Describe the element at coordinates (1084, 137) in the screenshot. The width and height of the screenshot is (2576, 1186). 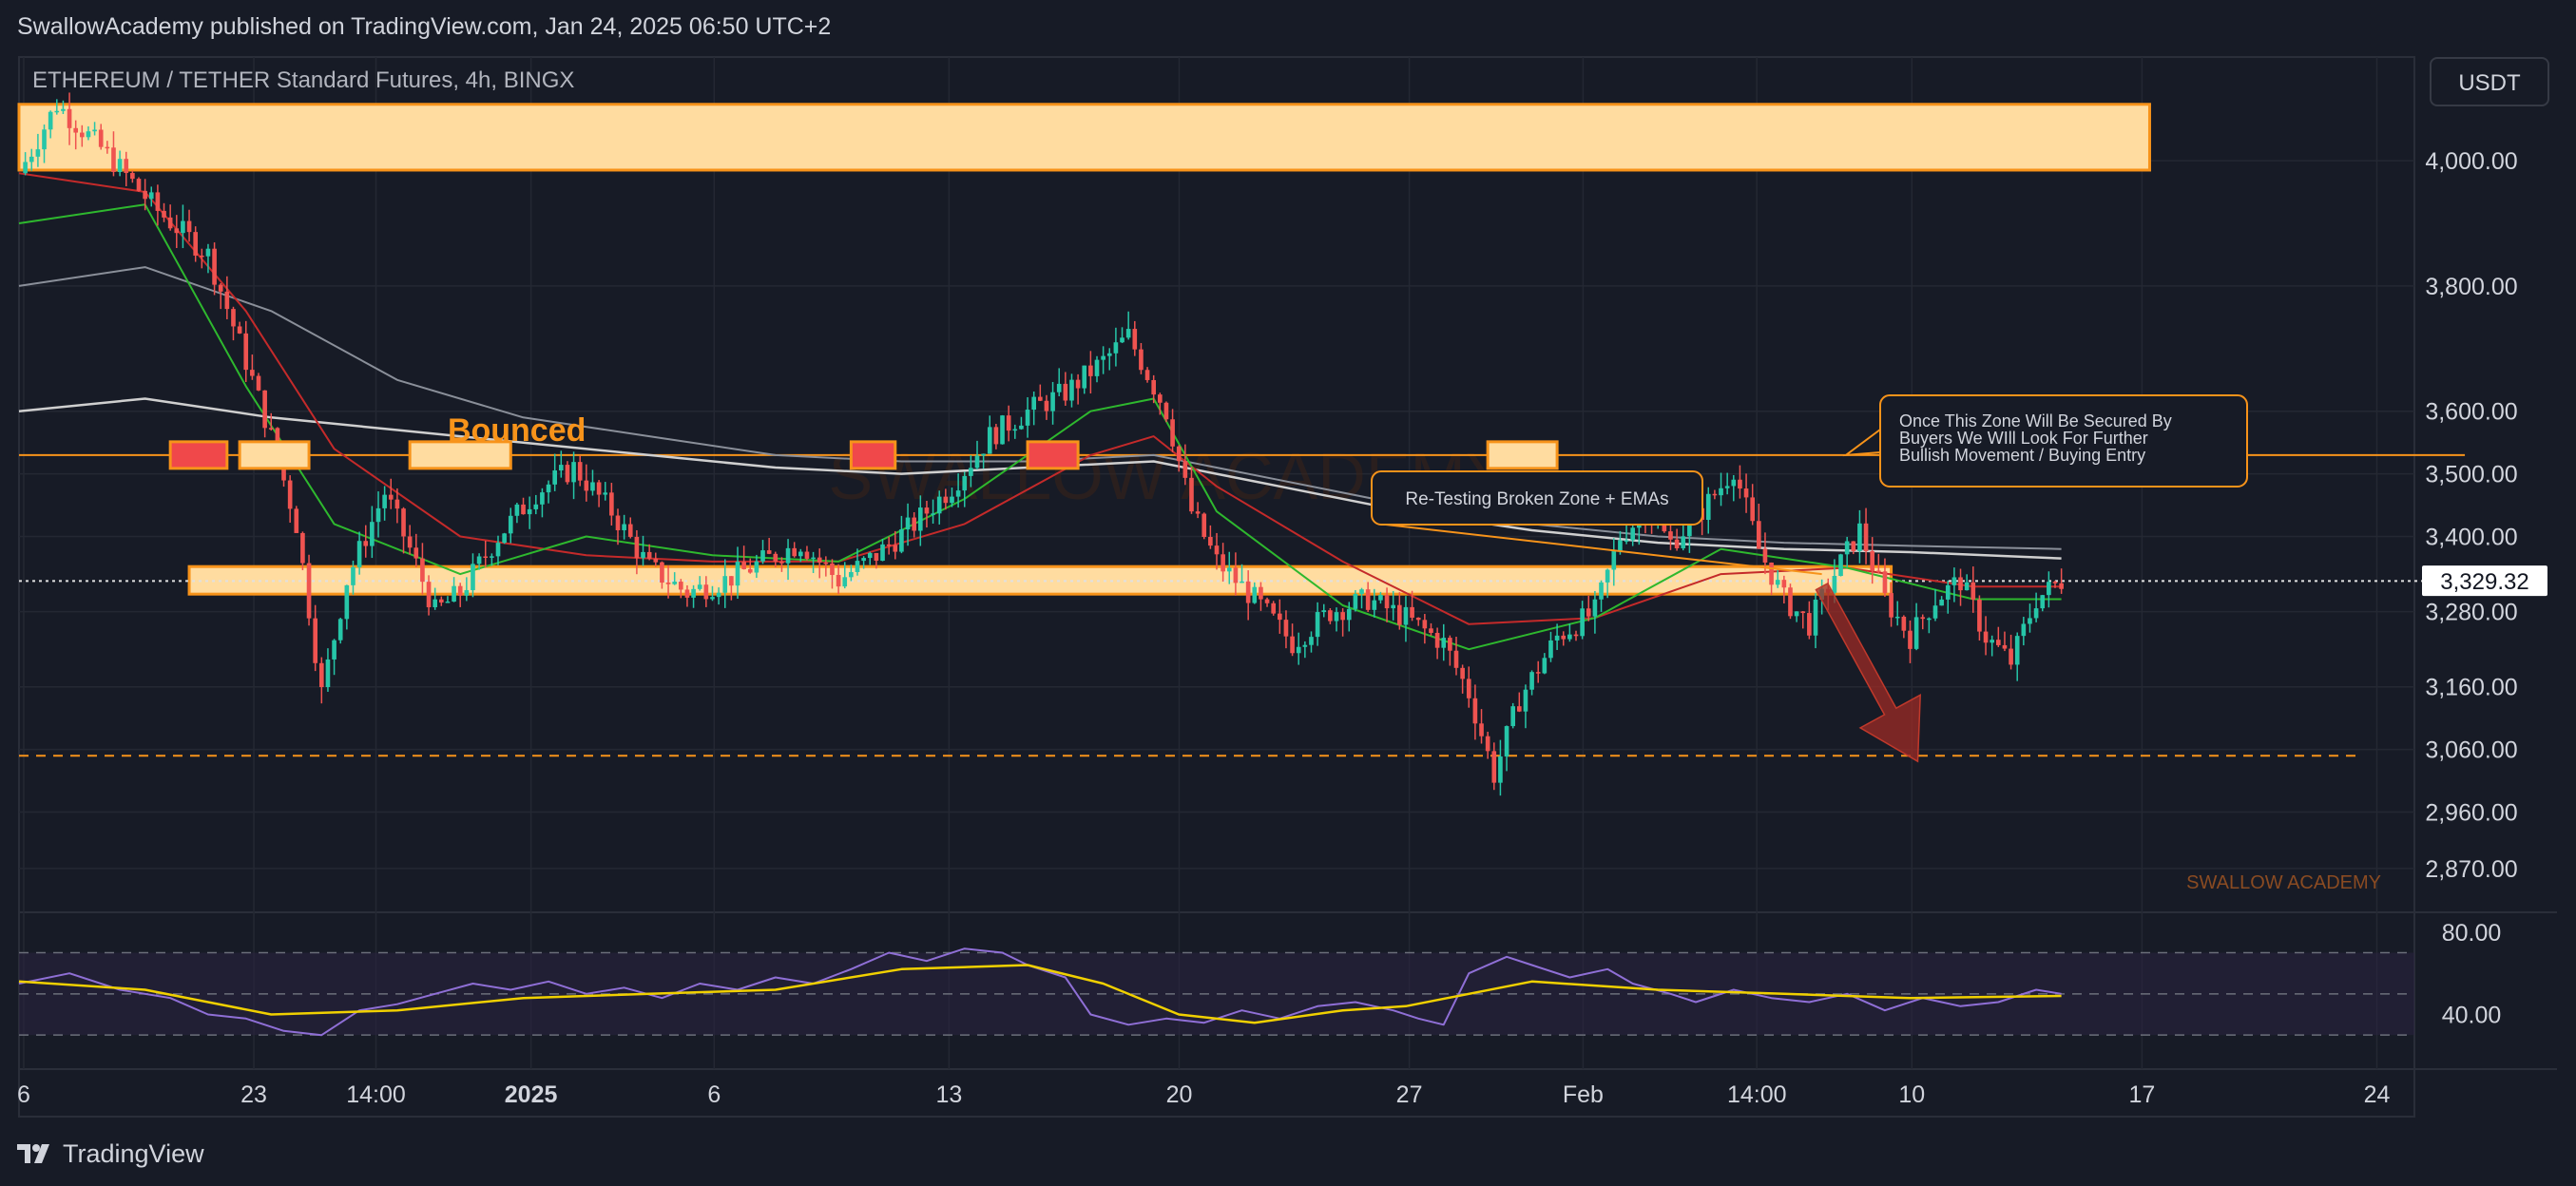
I see `supply-zone` at that location.